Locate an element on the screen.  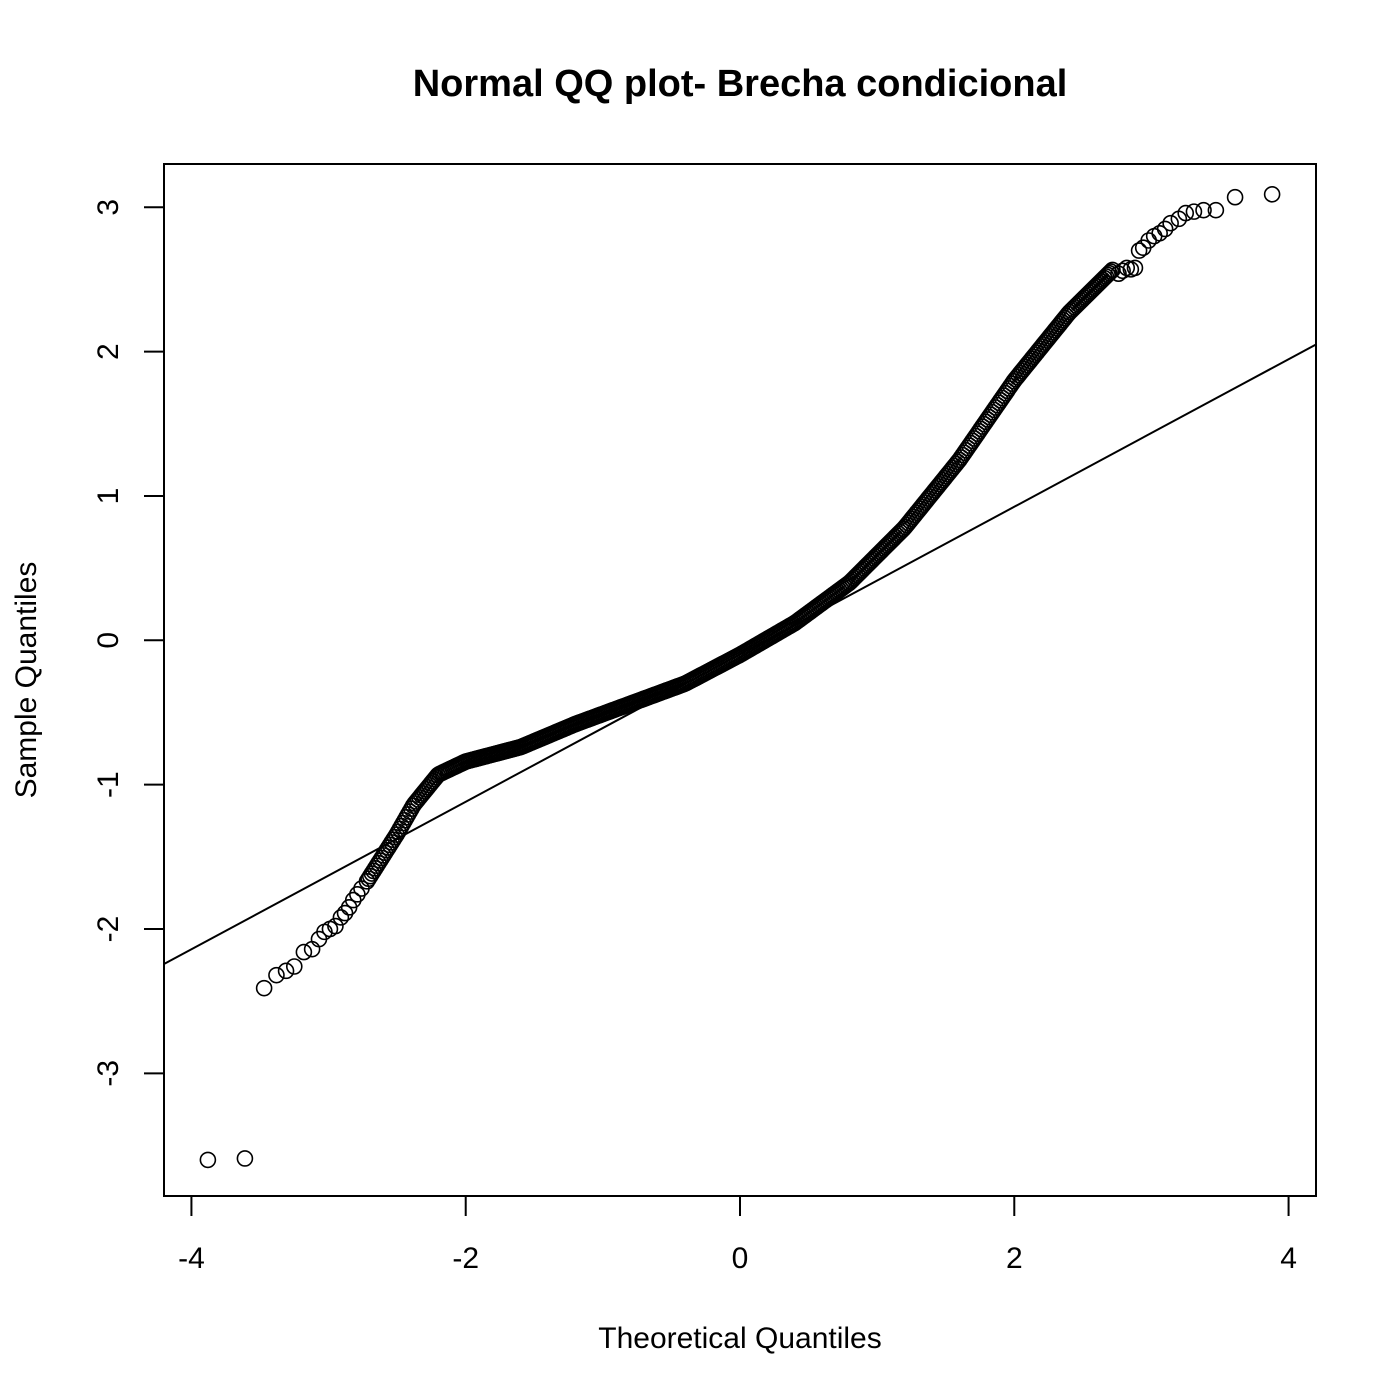
y-axis-label: Sample Quantiles is located at coordinates (26, 680).